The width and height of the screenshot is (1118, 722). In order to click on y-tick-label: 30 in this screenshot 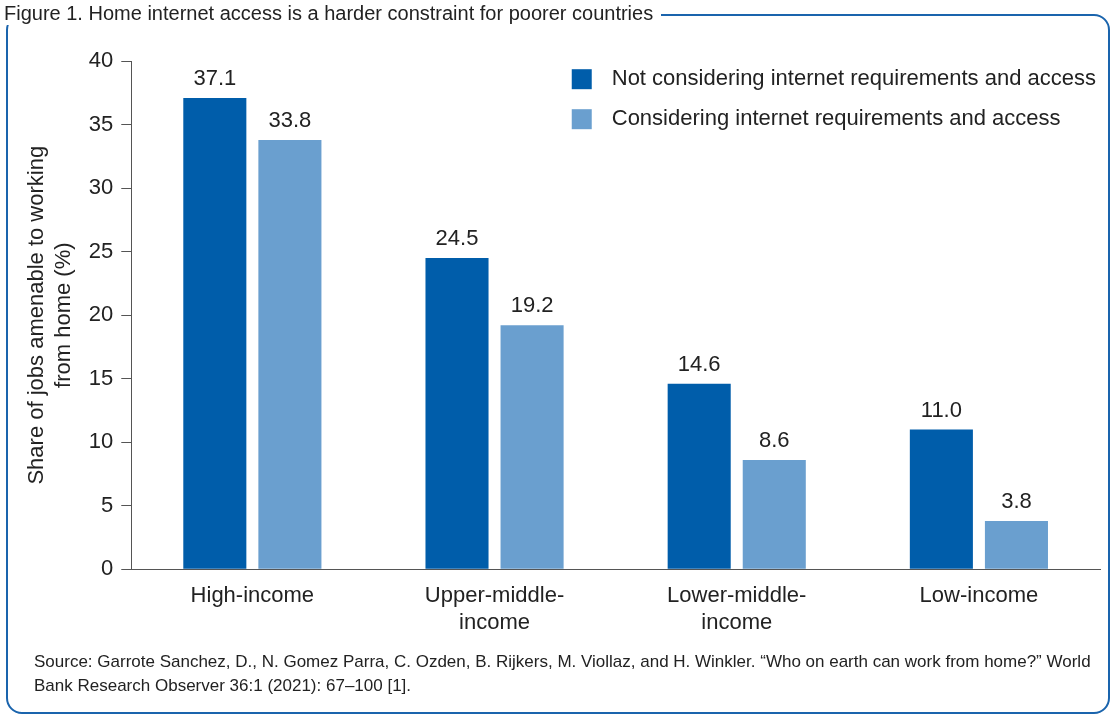, I will do `click(101, 187)`.